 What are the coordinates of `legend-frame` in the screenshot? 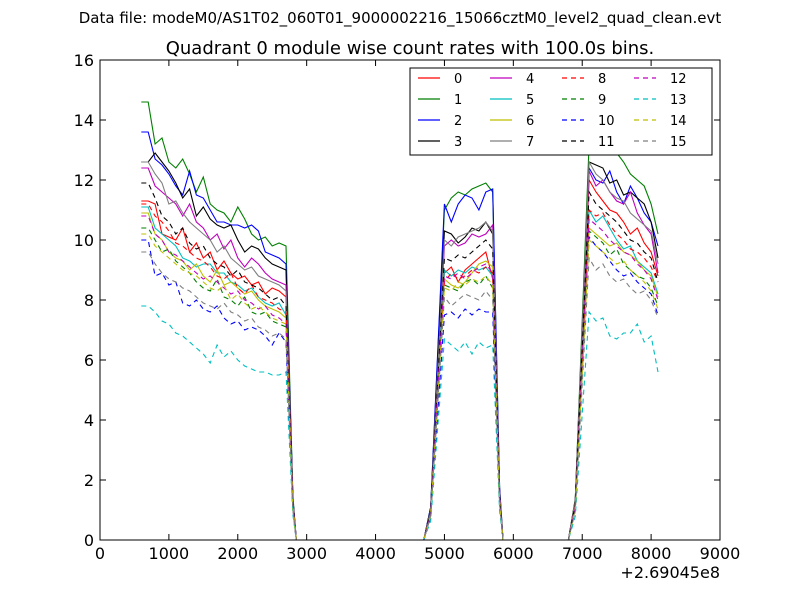 It's located at (561, 111).